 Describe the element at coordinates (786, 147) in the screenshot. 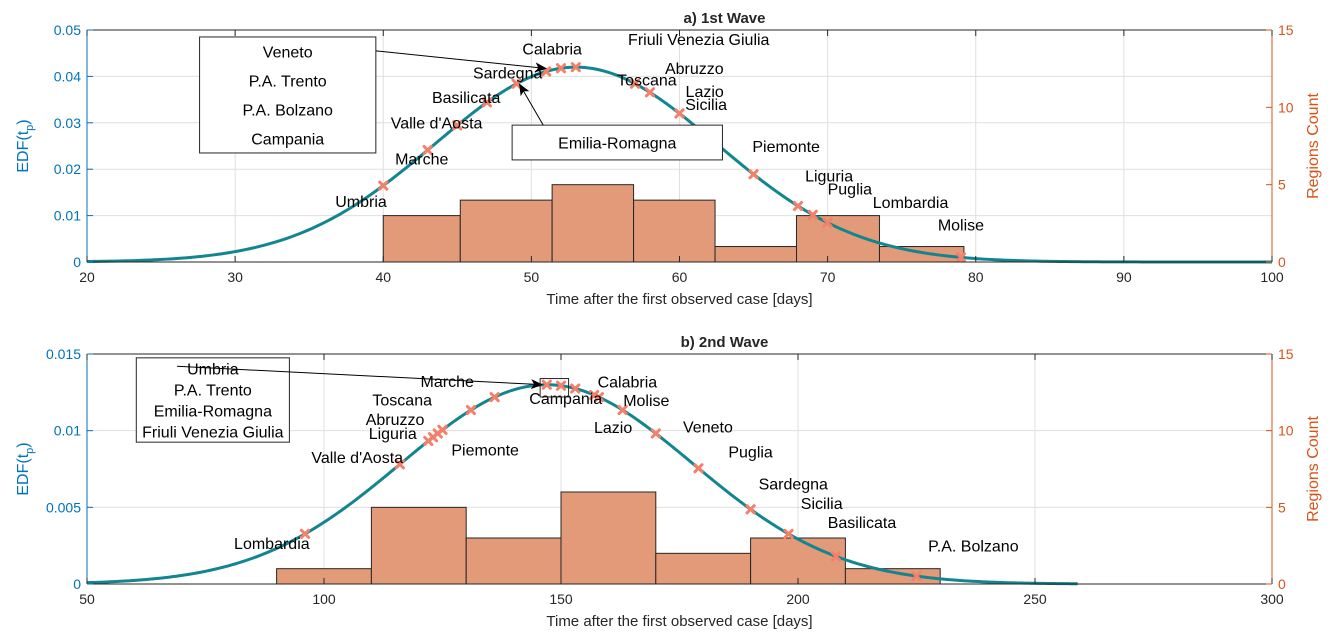

I see `region-label: Piemonte` at that location.